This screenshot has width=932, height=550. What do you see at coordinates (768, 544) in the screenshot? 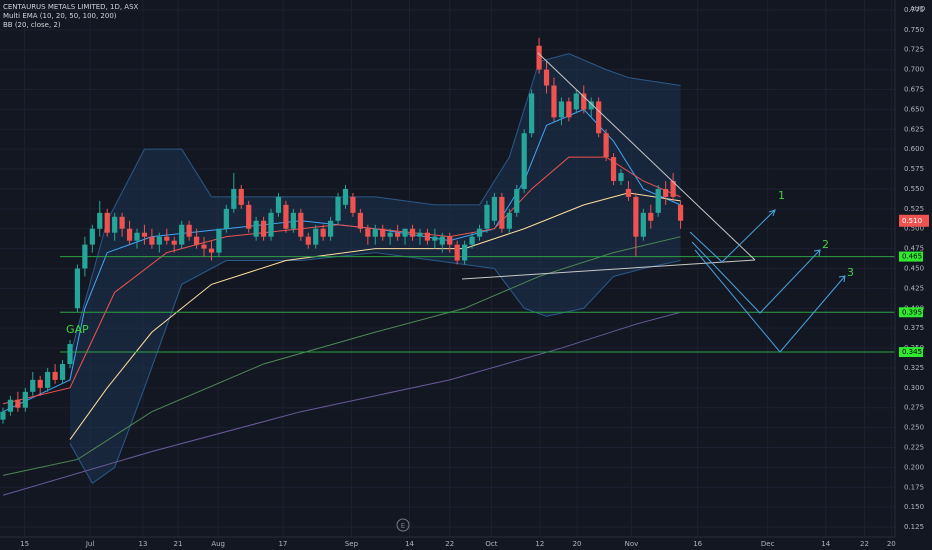
I see `x-tick-label: Dec` at bounding box center [768, 544].